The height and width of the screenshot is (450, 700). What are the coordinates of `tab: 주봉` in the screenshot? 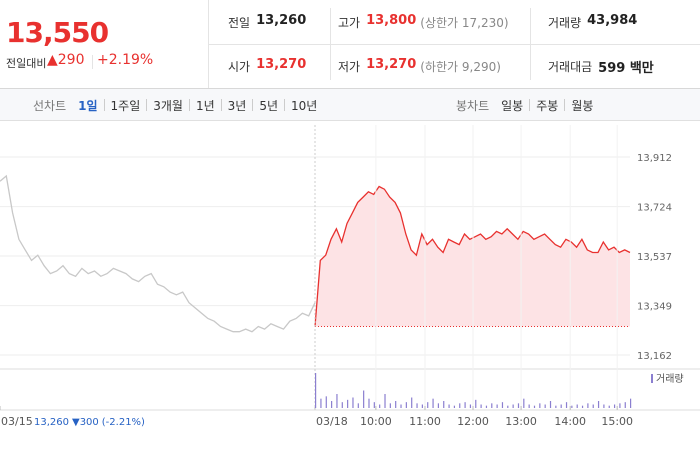 It's located at (547, 106).